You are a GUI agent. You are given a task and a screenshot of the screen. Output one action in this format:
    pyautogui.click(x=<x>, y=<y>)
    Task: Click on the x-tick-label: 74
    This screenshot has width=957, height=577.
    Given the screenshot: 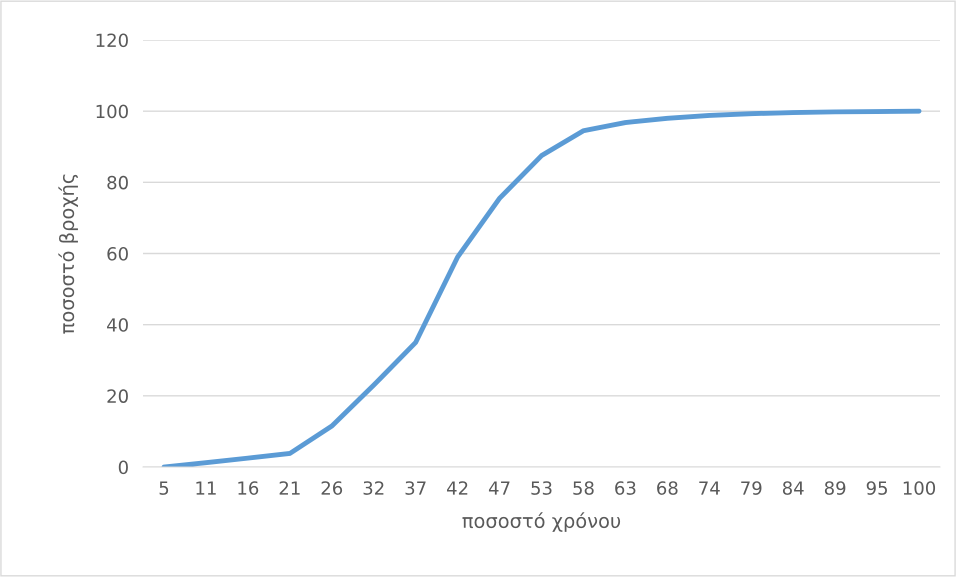 What is the action you would take?
    pyautogui.click(x=709, y=488)
    